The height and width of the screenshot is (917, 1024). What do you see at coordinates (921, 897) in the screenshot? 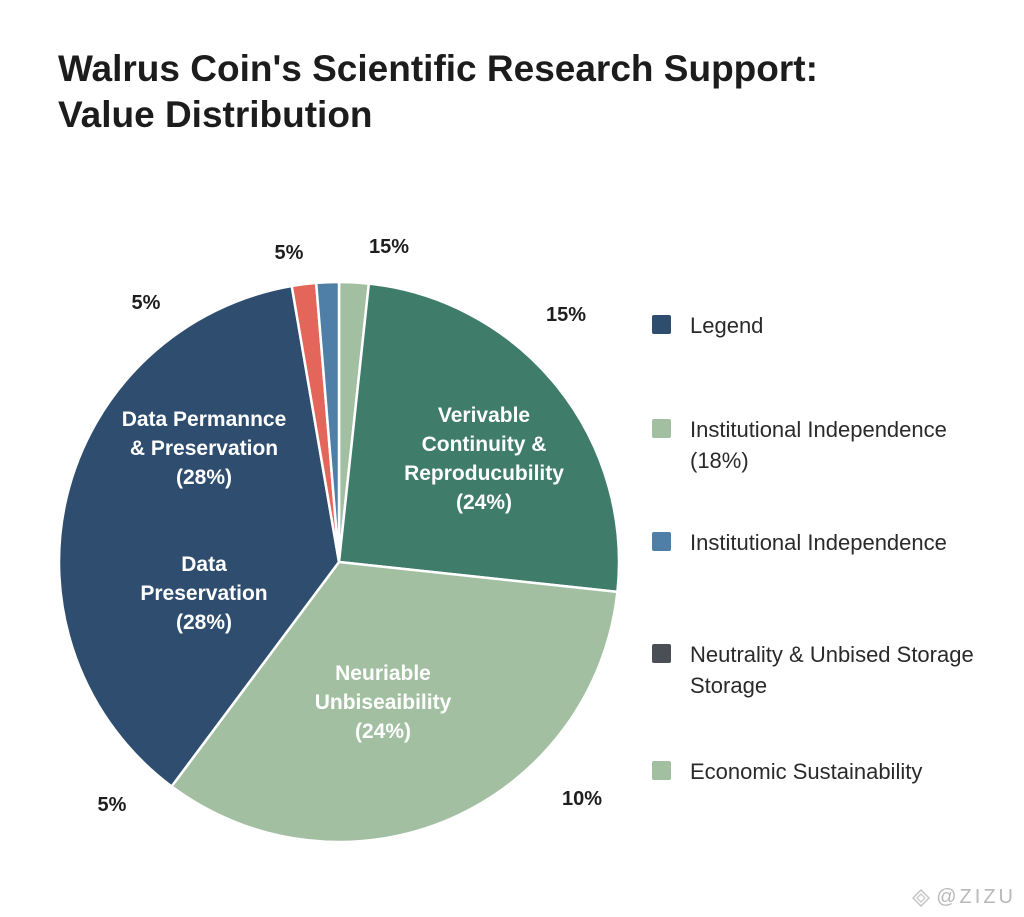
I see `diamond-logo-icon` at bounding box center [921, 897].